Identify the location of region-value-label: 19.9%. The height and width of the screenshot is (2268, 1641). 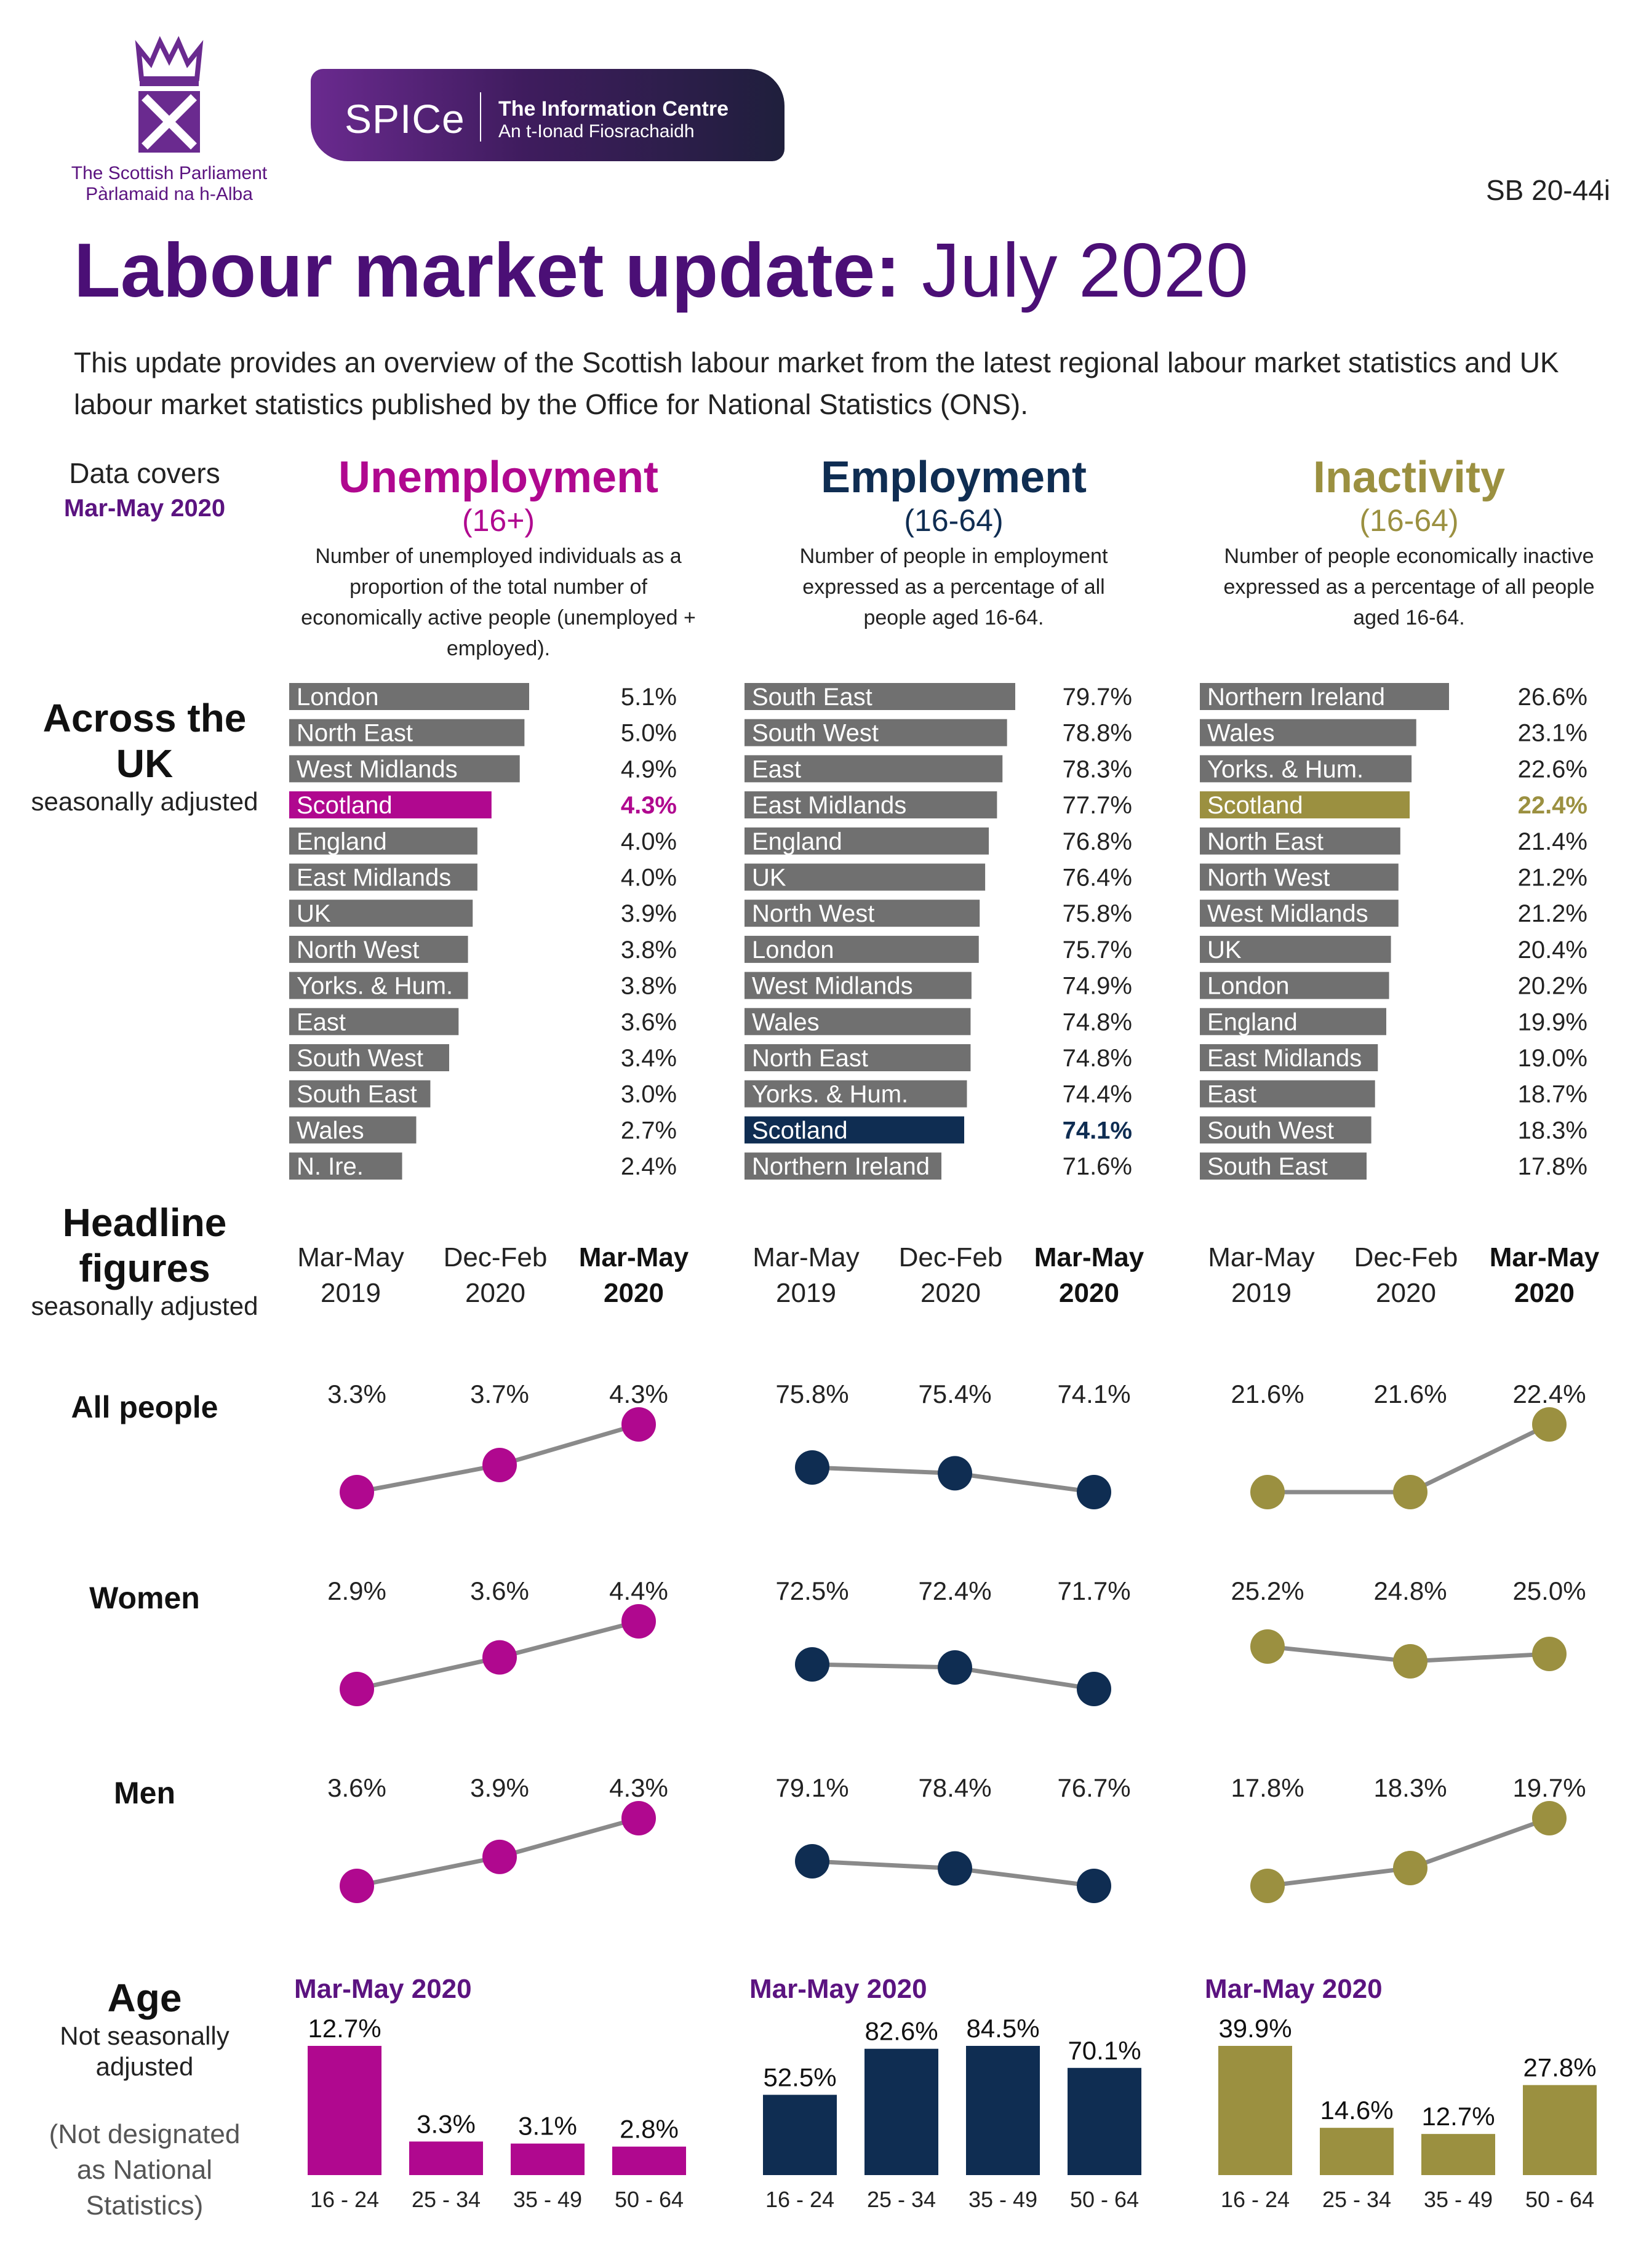
(1552, 1022).